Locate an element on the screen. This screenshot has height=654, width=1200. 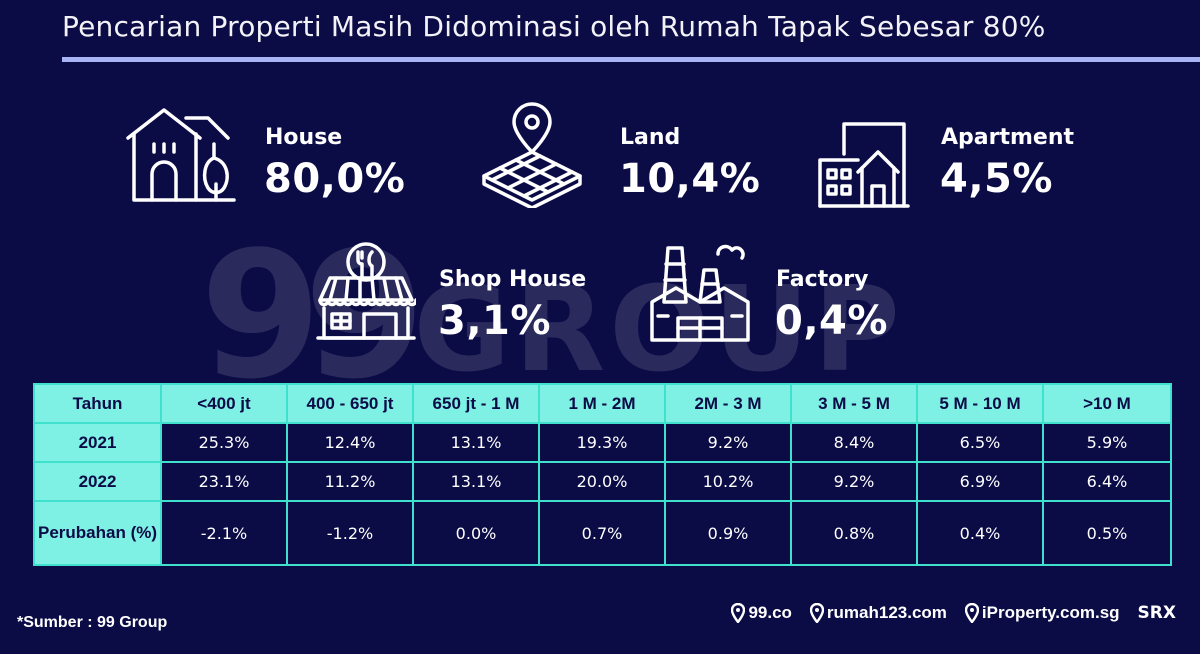
land-plot-pin-icon is located at coordinates (532, 155).